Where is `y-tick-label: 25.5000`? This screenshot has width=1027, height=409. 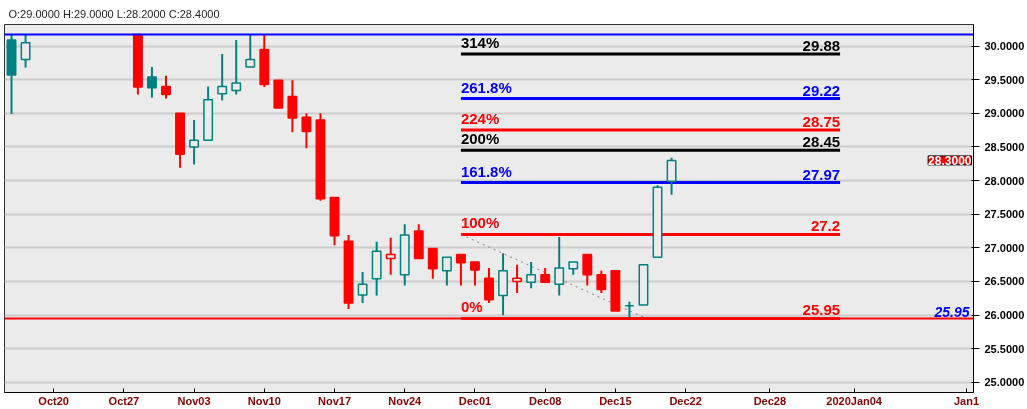
y-tick-label: 25.5000 is located at coordinates (1004, 348).